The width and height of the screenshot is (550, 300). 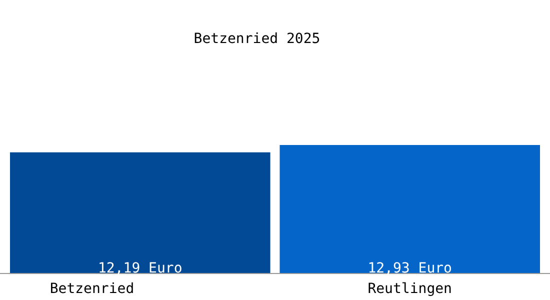 What do you see at coordinates (92, 289) in the screenshot?
I see `x-tick-label: Betzenried` at bounding box center [92, 289].